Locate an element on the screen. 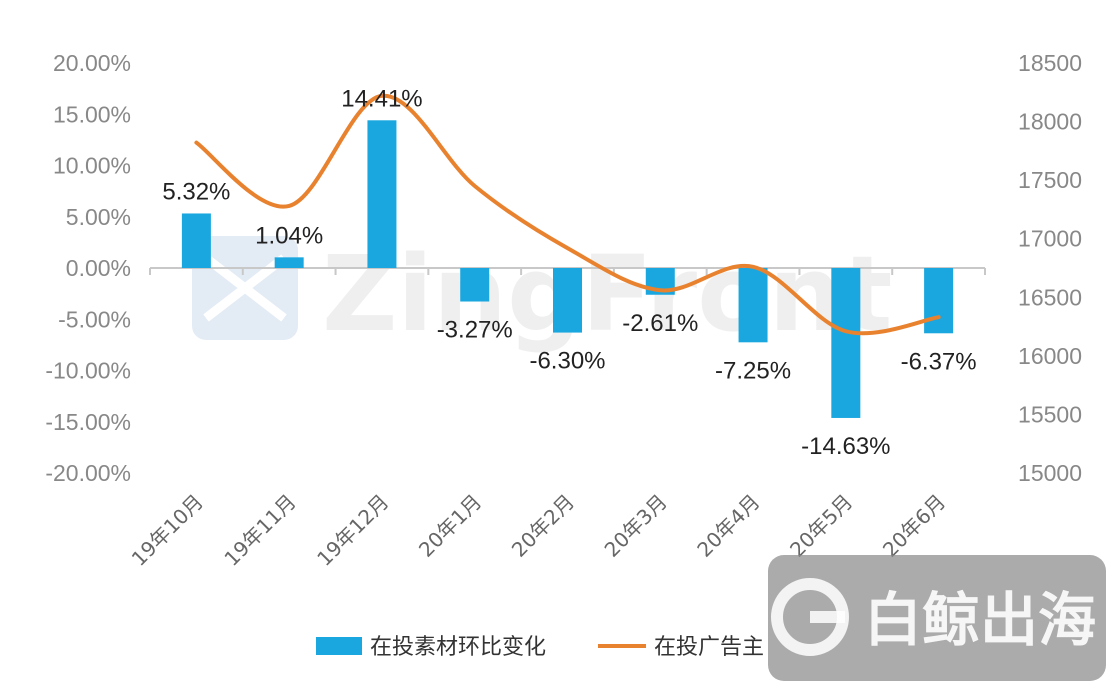 The image size is (1118, 685). y-left-tick-label: -20.00% is located at coordinates (88, 473).